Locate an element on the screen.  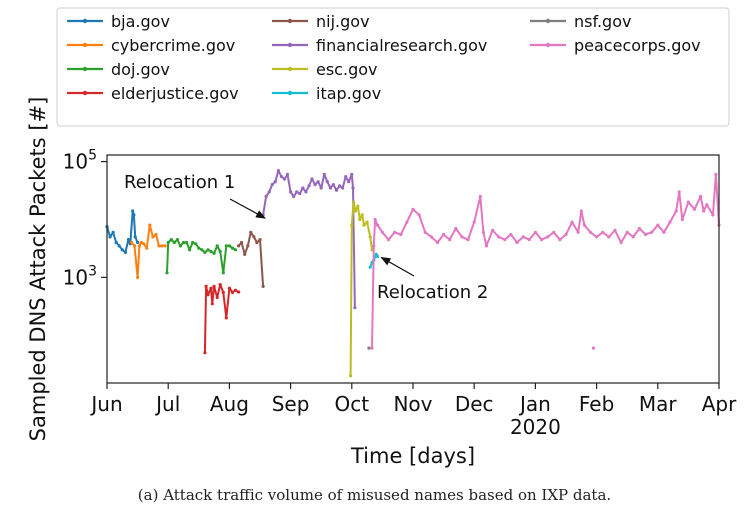
x-tick-label: Nov is located at coordinates (412, 404).